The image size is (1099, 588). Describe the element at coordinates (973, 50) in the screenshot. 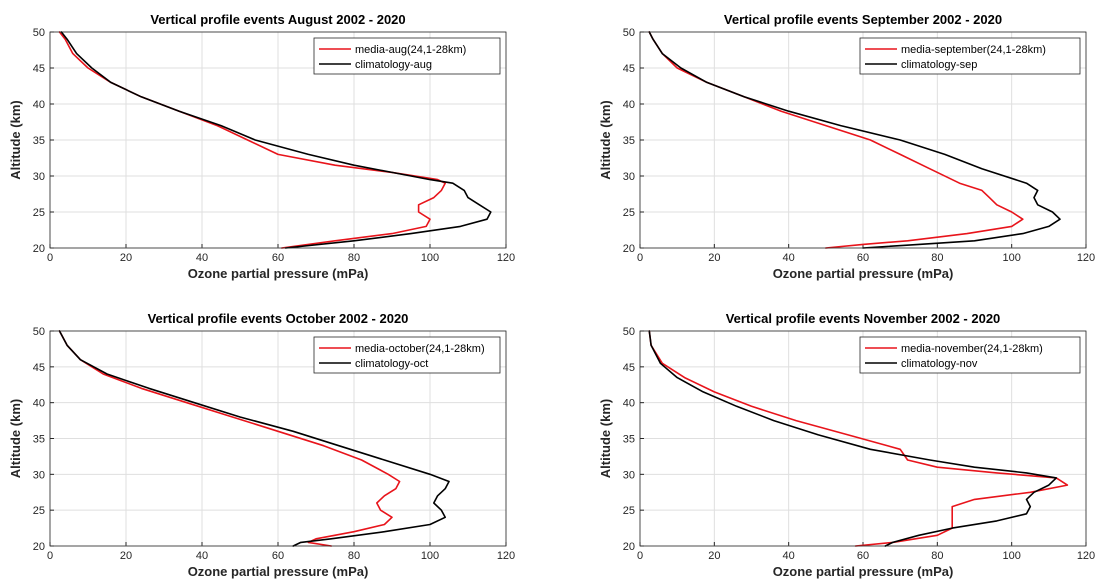

I see `legend-entry: media-september(24,1-28km)` at that location.